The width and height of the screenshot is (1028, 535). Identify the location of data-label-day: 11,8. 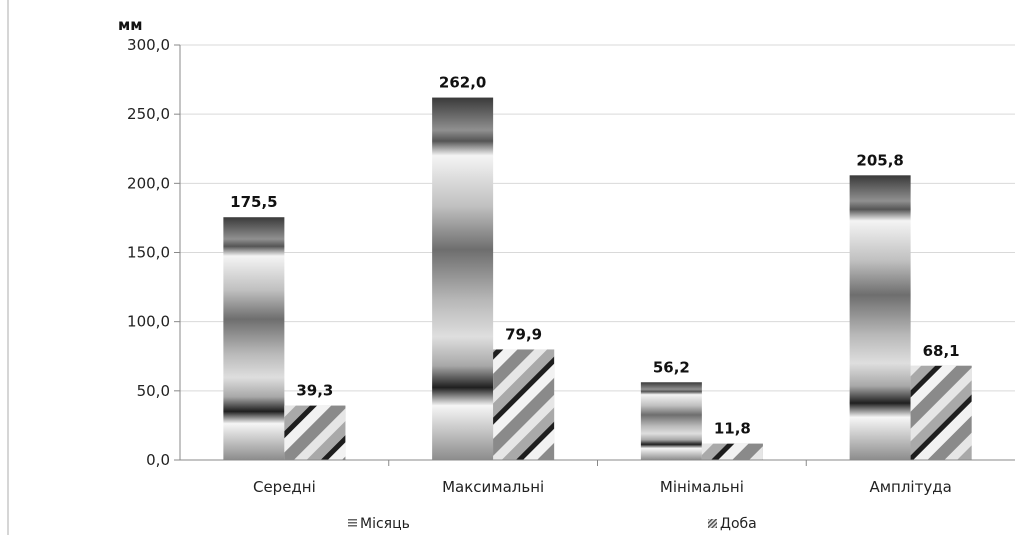
(732, 429).